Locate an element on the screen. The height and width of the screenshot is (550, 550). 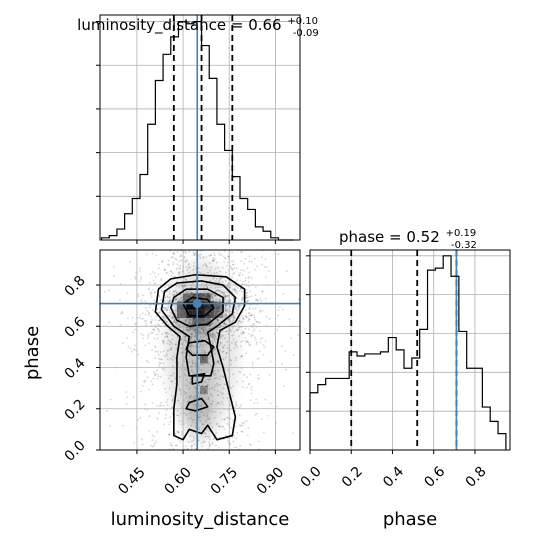
joint-density-shading is located at coordinates (201, 352).